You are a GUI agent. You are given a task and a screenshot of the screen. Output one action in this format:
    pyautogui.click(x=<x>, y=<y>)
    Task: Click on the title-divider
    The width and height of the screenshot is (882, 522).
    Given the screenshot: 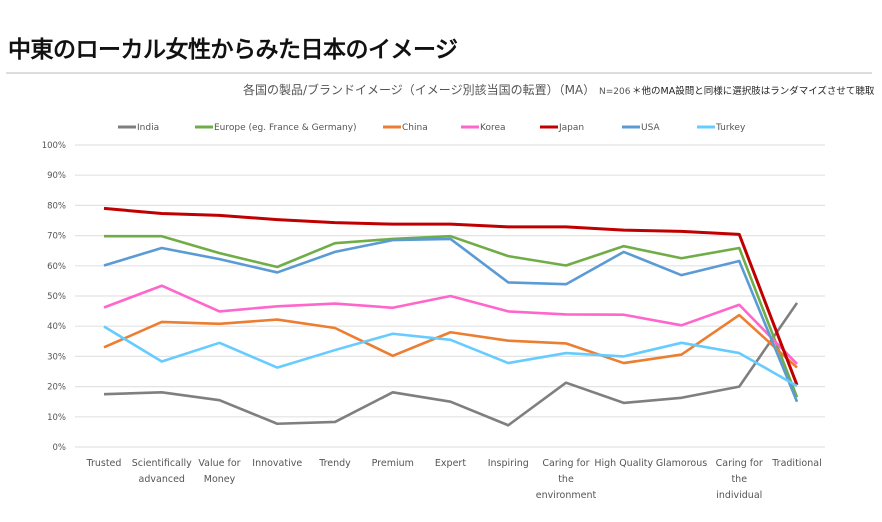 What is the action you would take?
    pyautogui.click(x=439, y=73)
    